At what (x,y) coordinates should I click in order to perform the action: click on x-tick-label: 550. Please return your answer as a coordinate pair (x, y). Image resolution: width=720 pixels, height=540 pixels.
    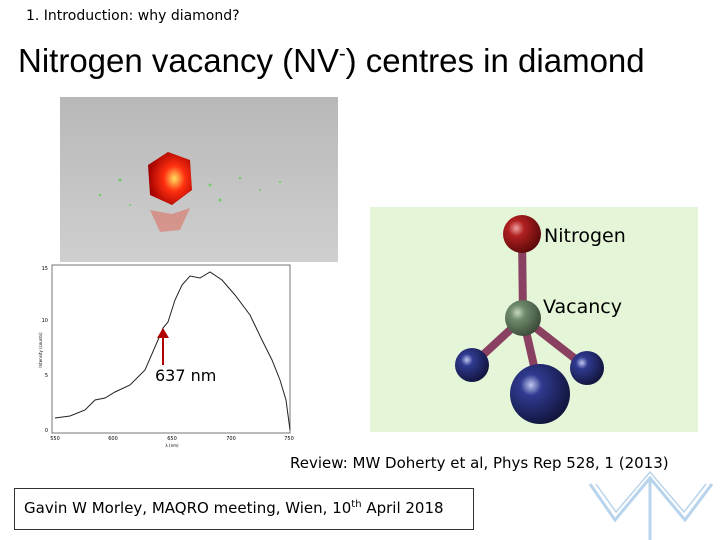
    Looking at the image, I should click on (55, 439).